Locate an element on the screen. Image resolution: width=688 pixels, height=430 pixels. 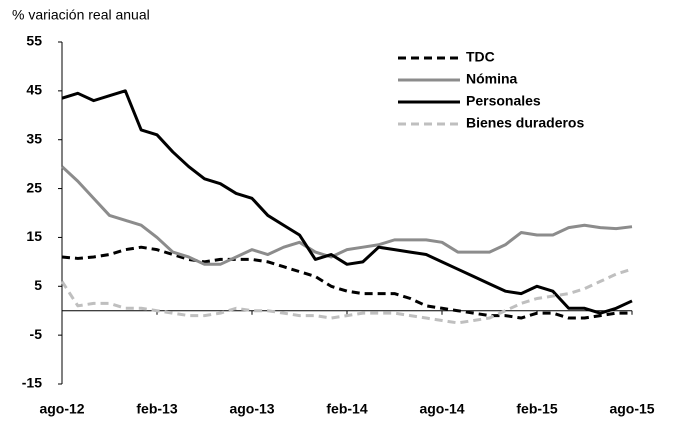
legend-label: Nómina is located at coordinates (492, 79).